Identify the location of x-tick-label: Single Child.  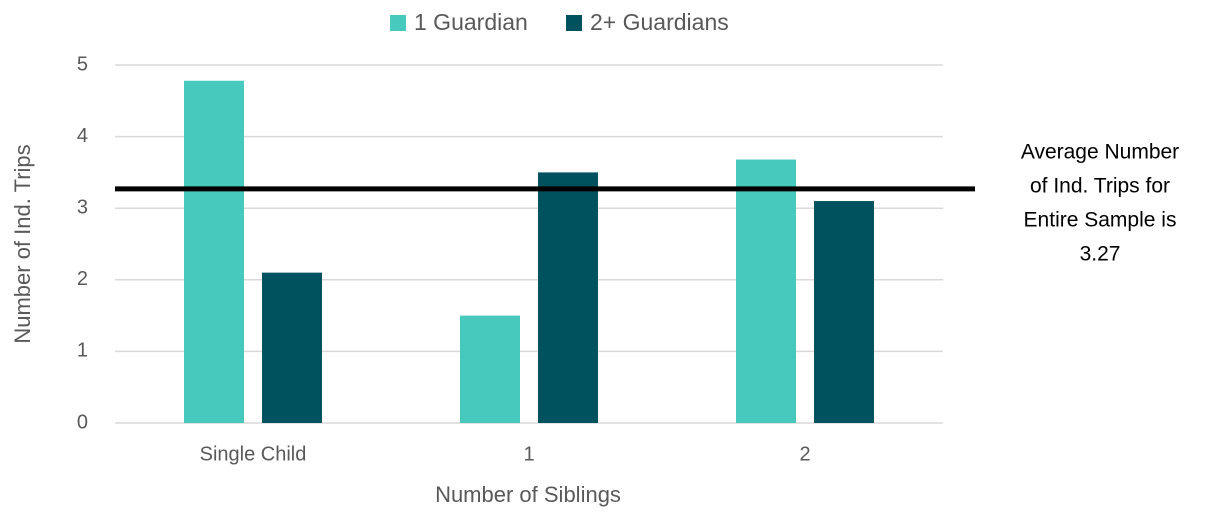
(253, 454).